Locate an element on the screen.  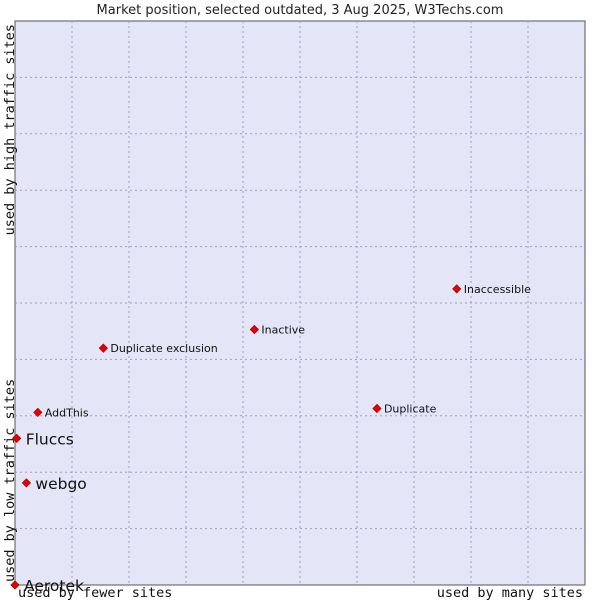
point-marker-addthis is located at coordinates (38, 412).